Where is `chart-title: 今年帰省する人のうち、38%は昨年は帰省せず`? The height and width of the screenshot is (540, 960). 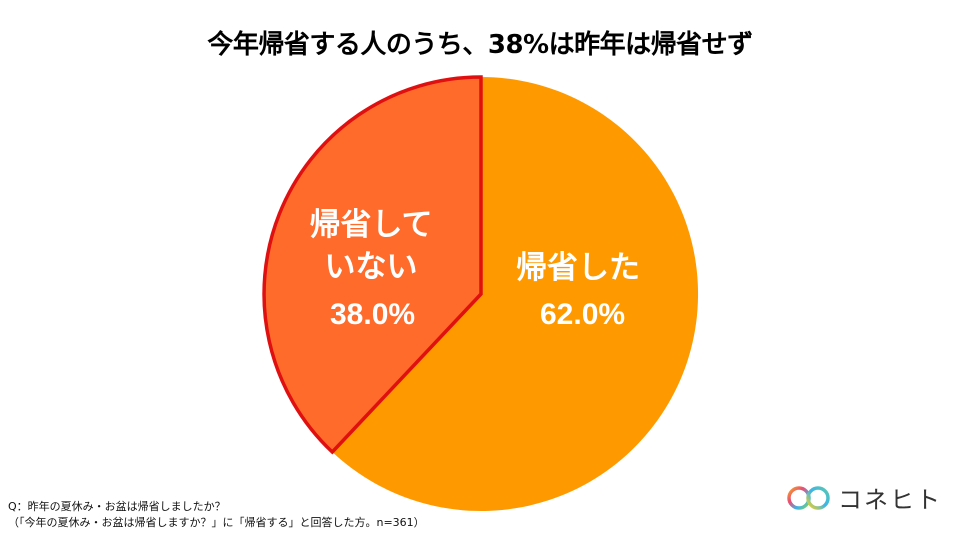 chart-title: 今年帰省する人のうち、38%は昨年は帰省せず is located at coordinates (480, 45).